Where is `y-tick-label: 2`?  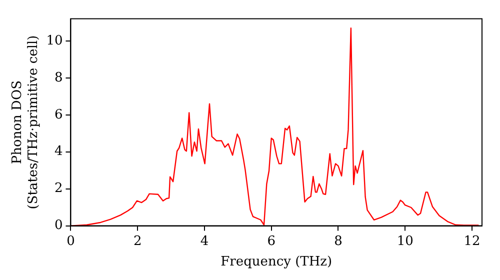
y-tick-label: 2 is located at coordinates (58, 188).